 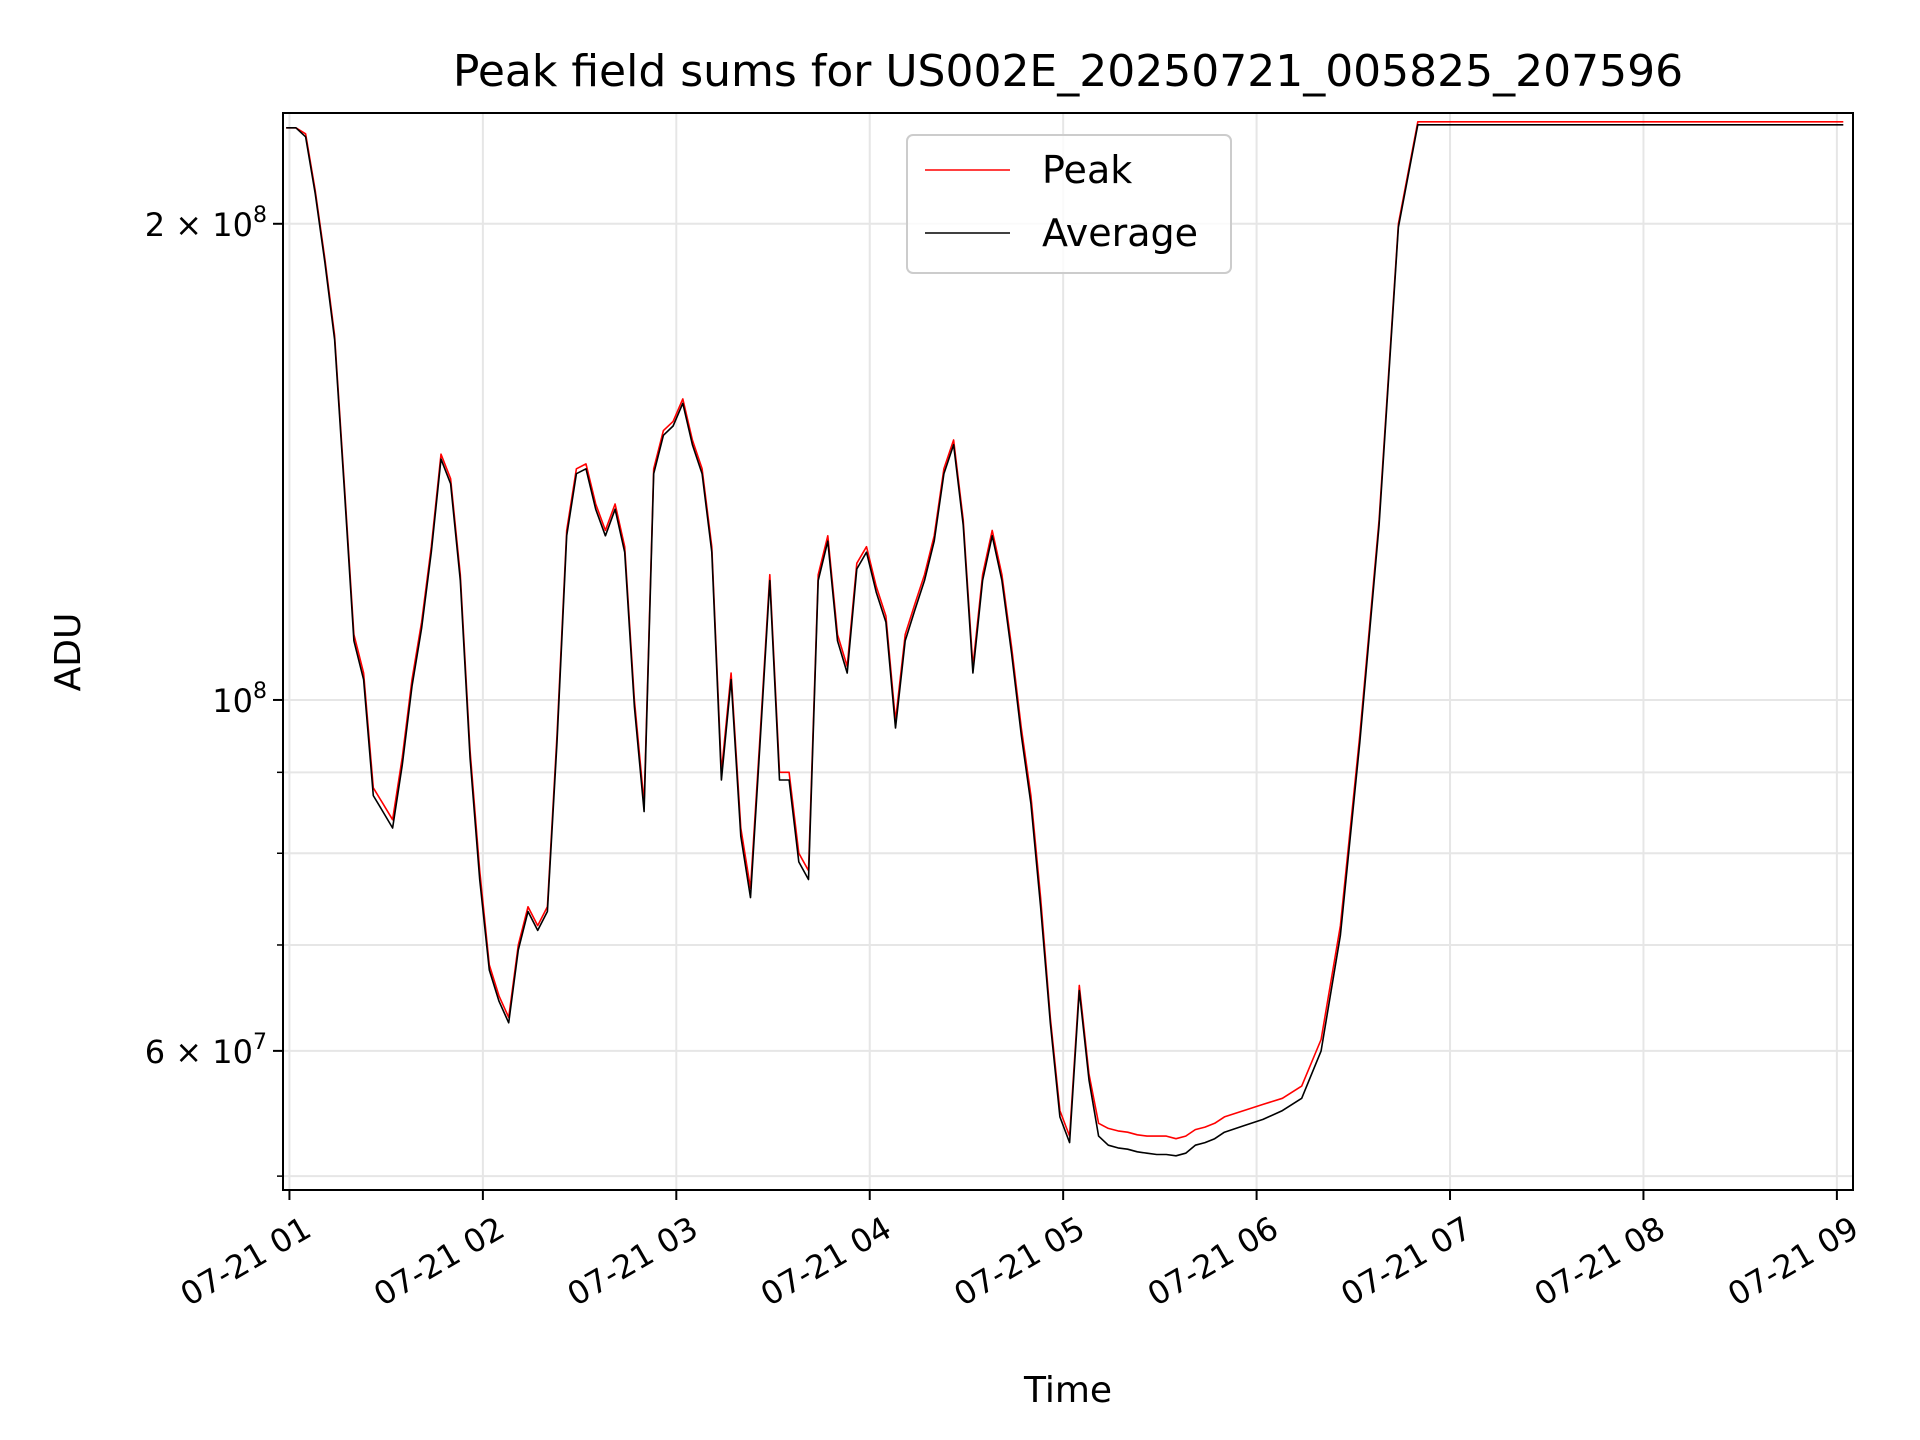 I want to click on legend-label-peak: Peak, so click(x=1087, y=170).